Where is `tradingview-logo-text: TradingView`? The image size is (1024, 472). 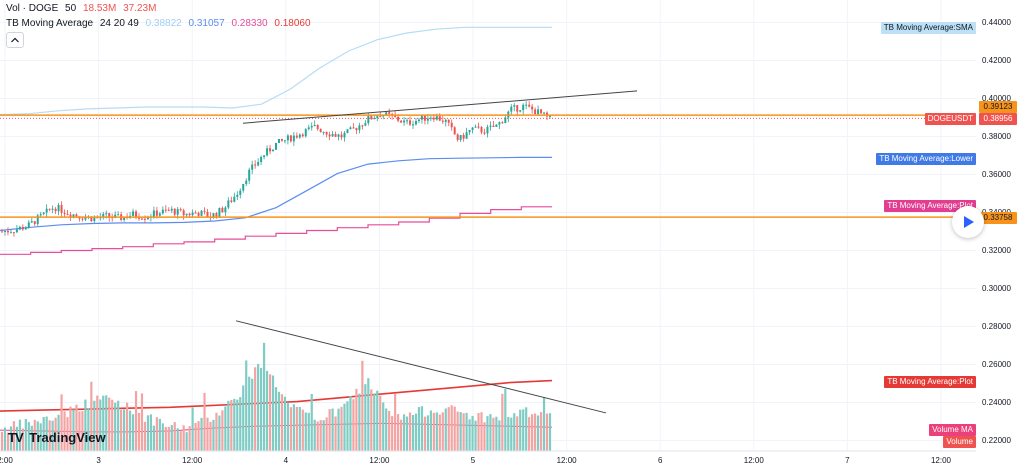
tradingview-logo-text: TradingView is located at coordinates (67, 437).